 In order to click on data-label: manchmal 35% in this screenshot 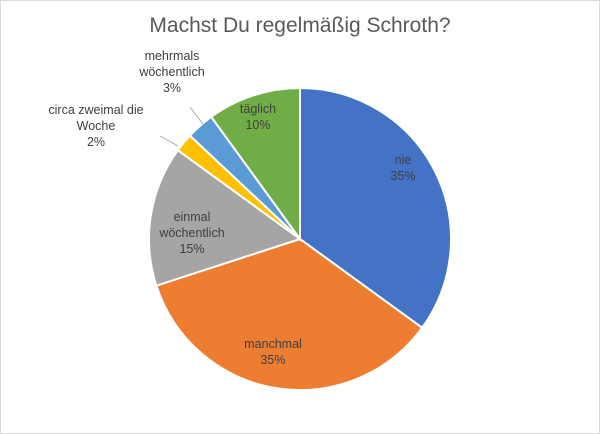, I will do `click(273, 352)`.